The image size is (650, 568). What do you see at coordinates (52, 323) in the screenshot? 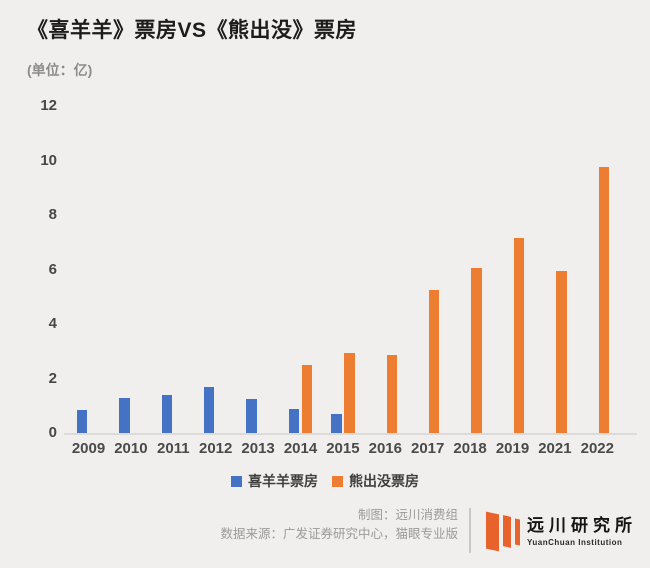
I see `y-axis-tick-4: 4` at bounding box center [52, 323].